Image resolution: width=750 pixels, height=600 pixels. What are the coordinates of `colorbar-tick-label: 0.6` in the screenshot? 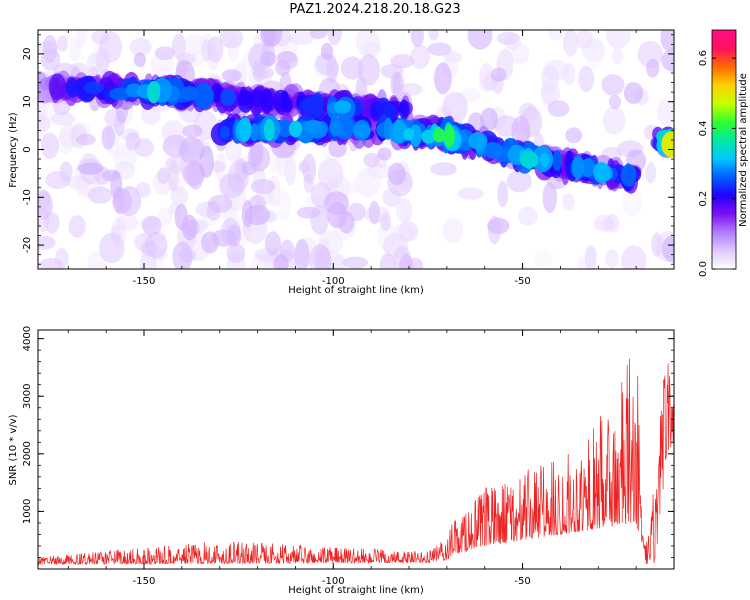 It's located at (703, 58).